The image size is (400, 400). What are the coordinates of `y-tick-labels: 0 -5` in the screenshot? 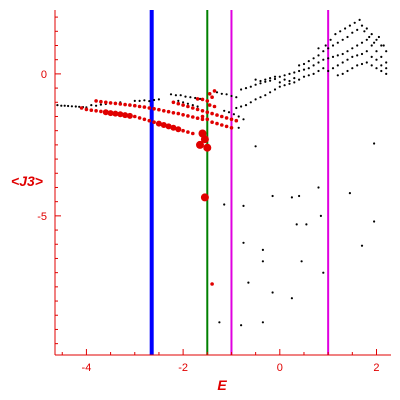 It's located at (42, 146).